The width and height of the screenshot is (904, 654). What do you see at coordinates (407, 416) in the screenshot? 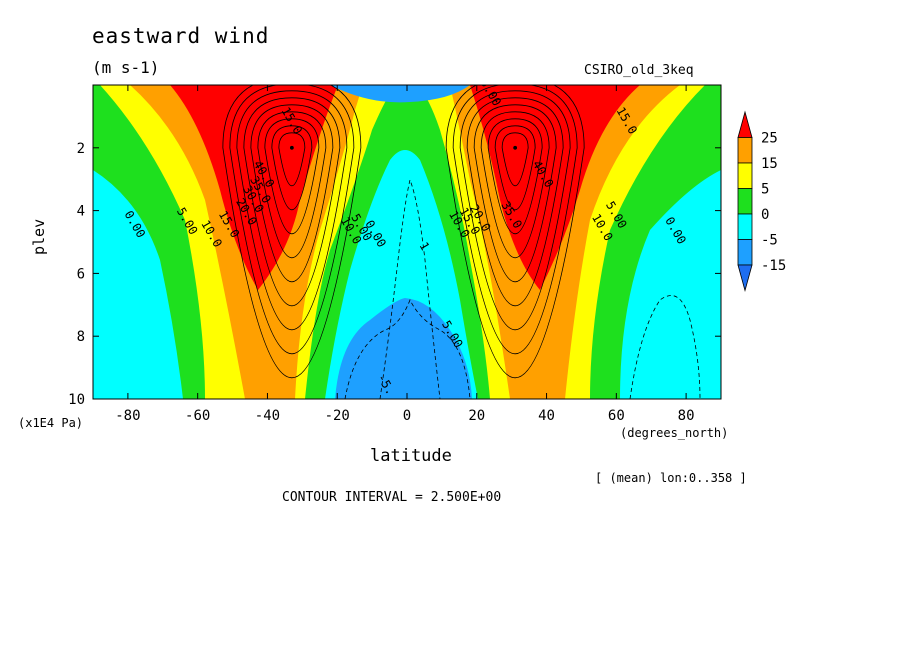
I see `x-tick-label: 0` at bounding box center [407, 416].